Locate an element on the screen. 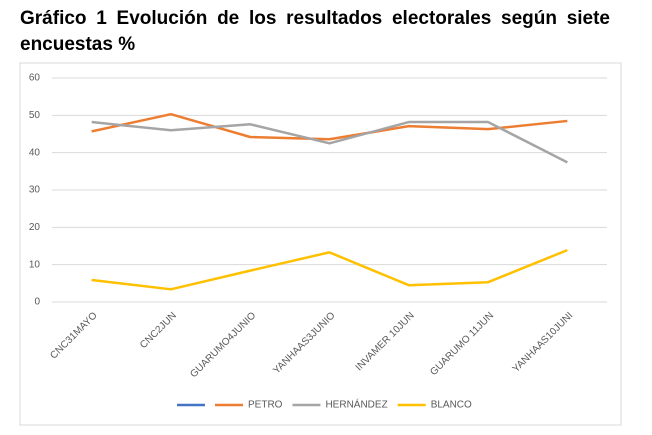 The image size is (652, 435). y-tick-label: 20 is located at coordinates (35, 227).